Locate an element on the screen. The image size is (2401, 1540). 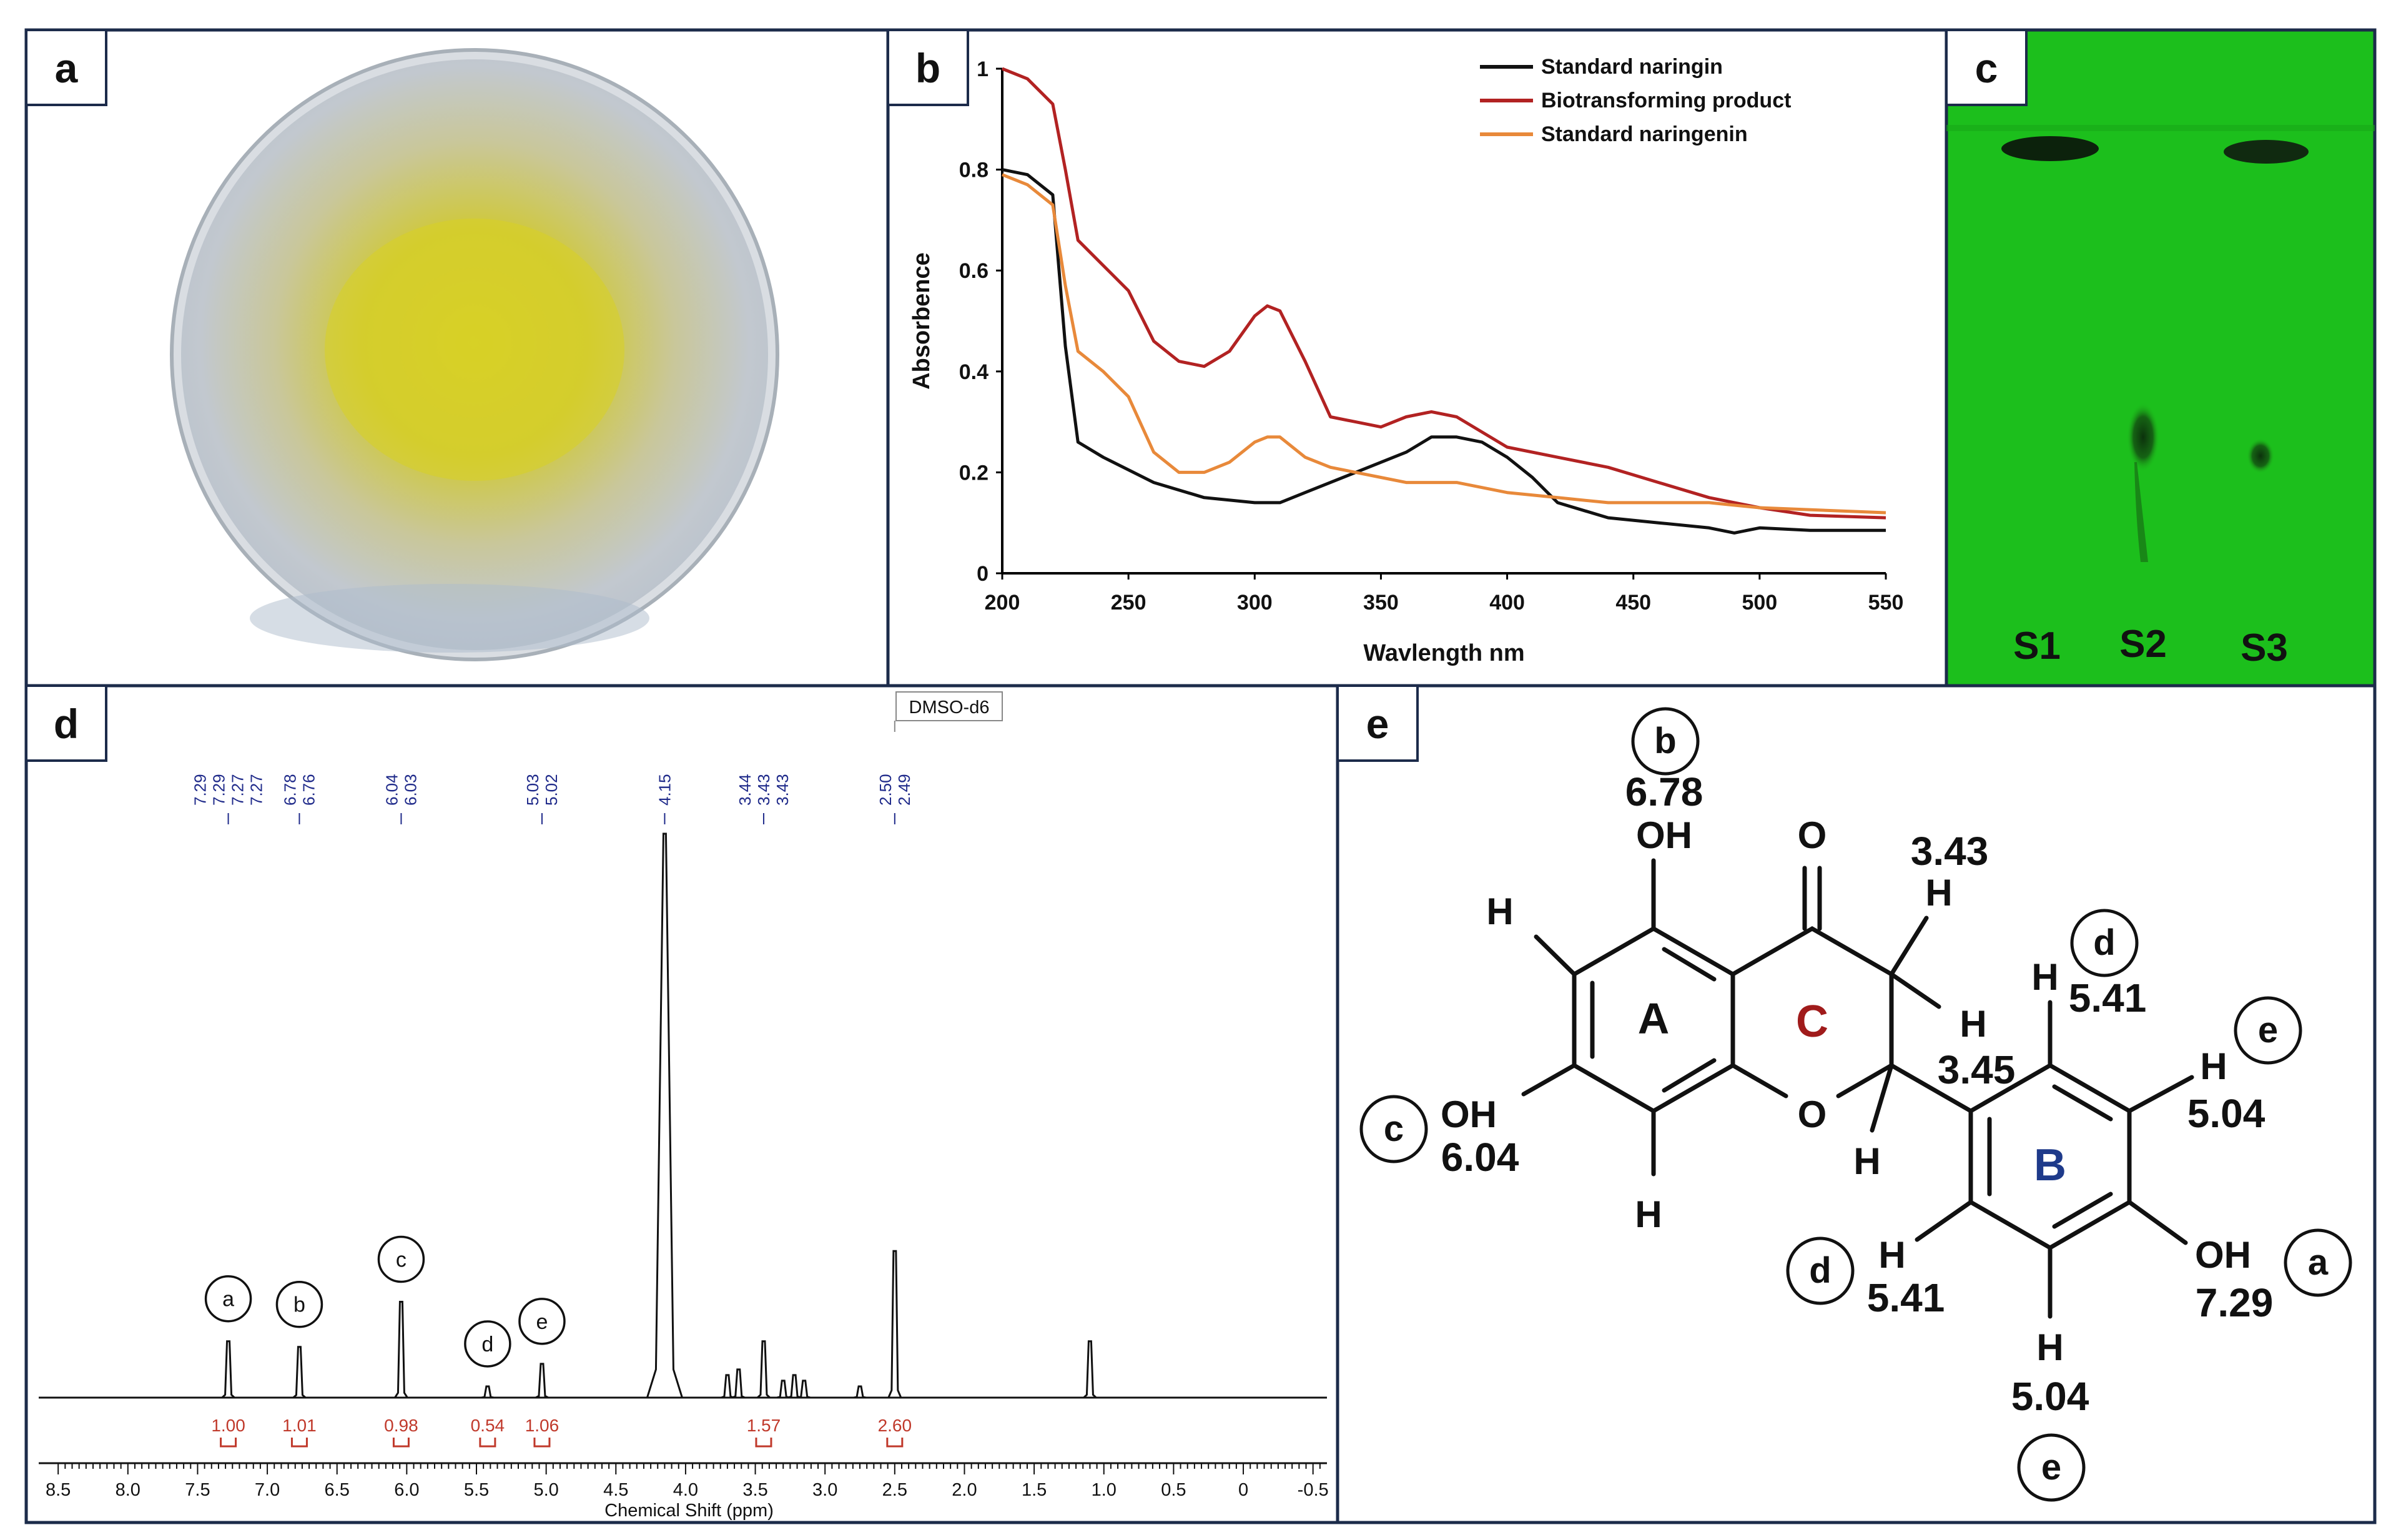
integral-value: 1.57 is located at coordinates (764, 1425).